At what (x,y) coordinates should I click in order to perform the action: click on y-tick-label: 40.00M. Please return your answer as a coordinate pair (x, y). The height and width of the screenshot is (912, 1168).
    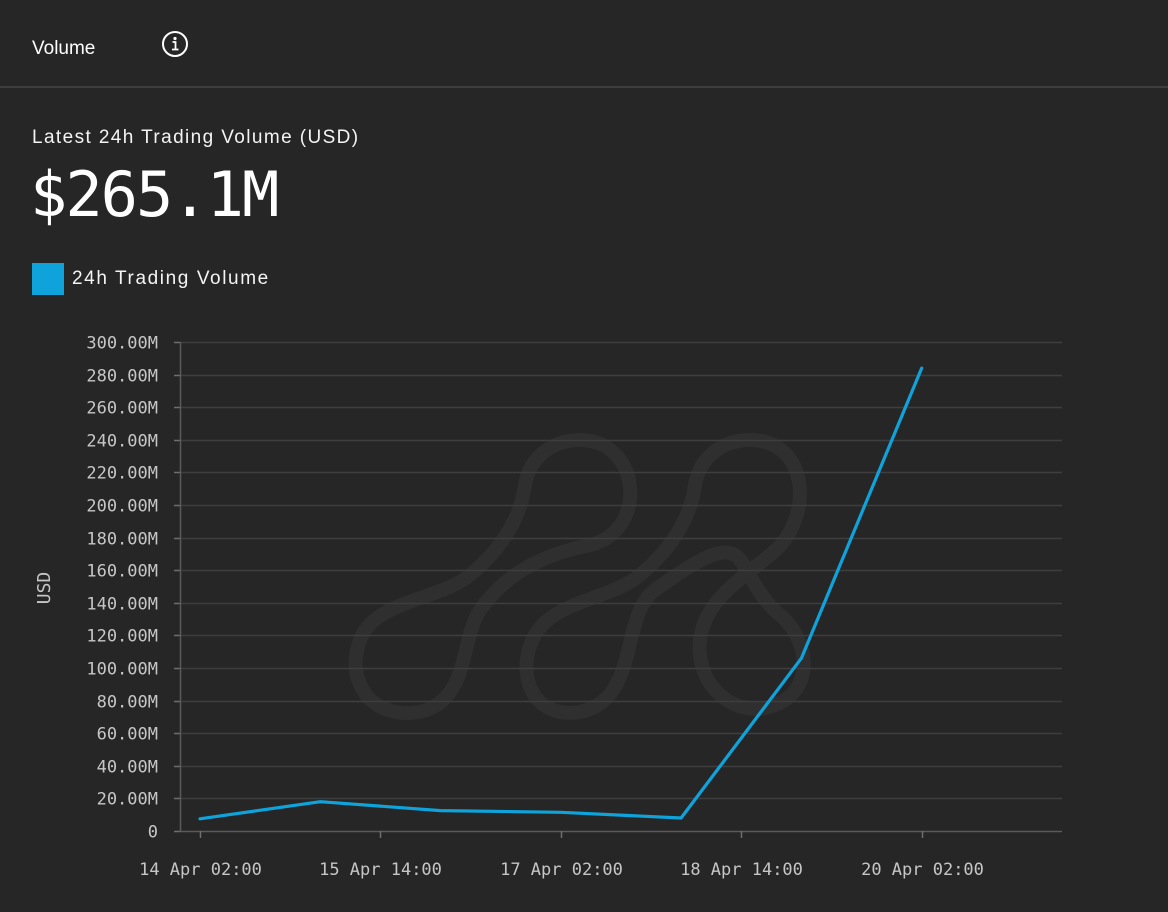
    Looking at the image, I should click on (127, 768).